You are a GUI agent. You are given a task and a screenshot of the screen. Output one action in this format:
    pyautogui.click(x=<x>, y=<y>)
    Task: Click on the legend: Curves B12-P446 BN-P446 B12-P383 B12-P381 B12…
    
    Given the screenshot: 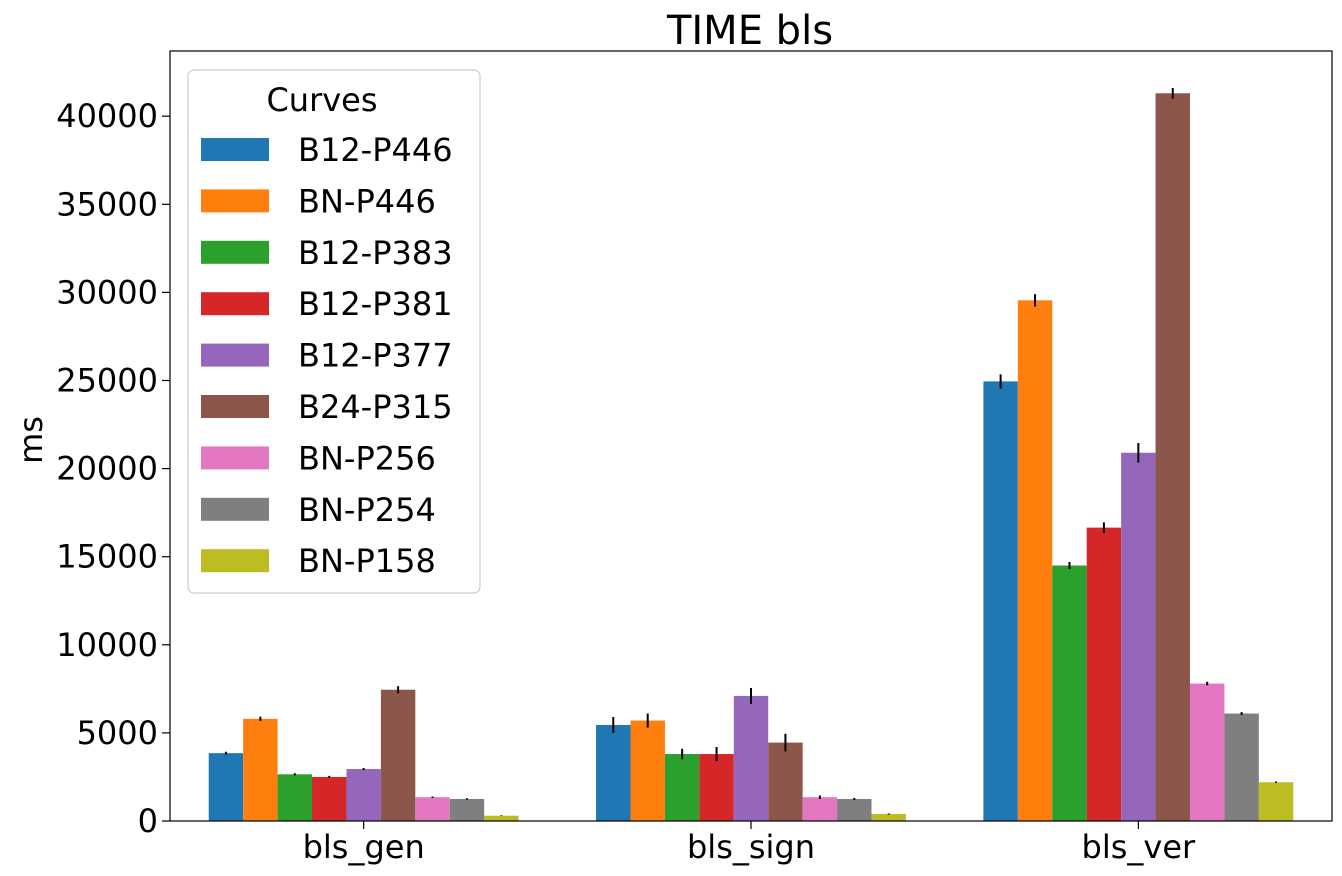 What is the action you would take?
    pyautogui.click(x=334, y=331)
    